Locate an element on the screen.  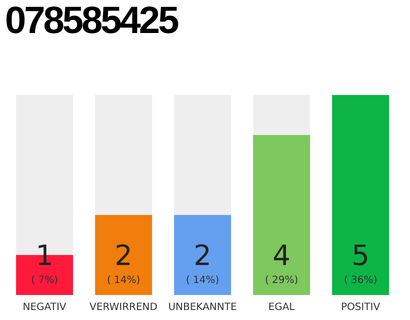
x-tick-label: NEGATIV is located at coordinates (44, 308).